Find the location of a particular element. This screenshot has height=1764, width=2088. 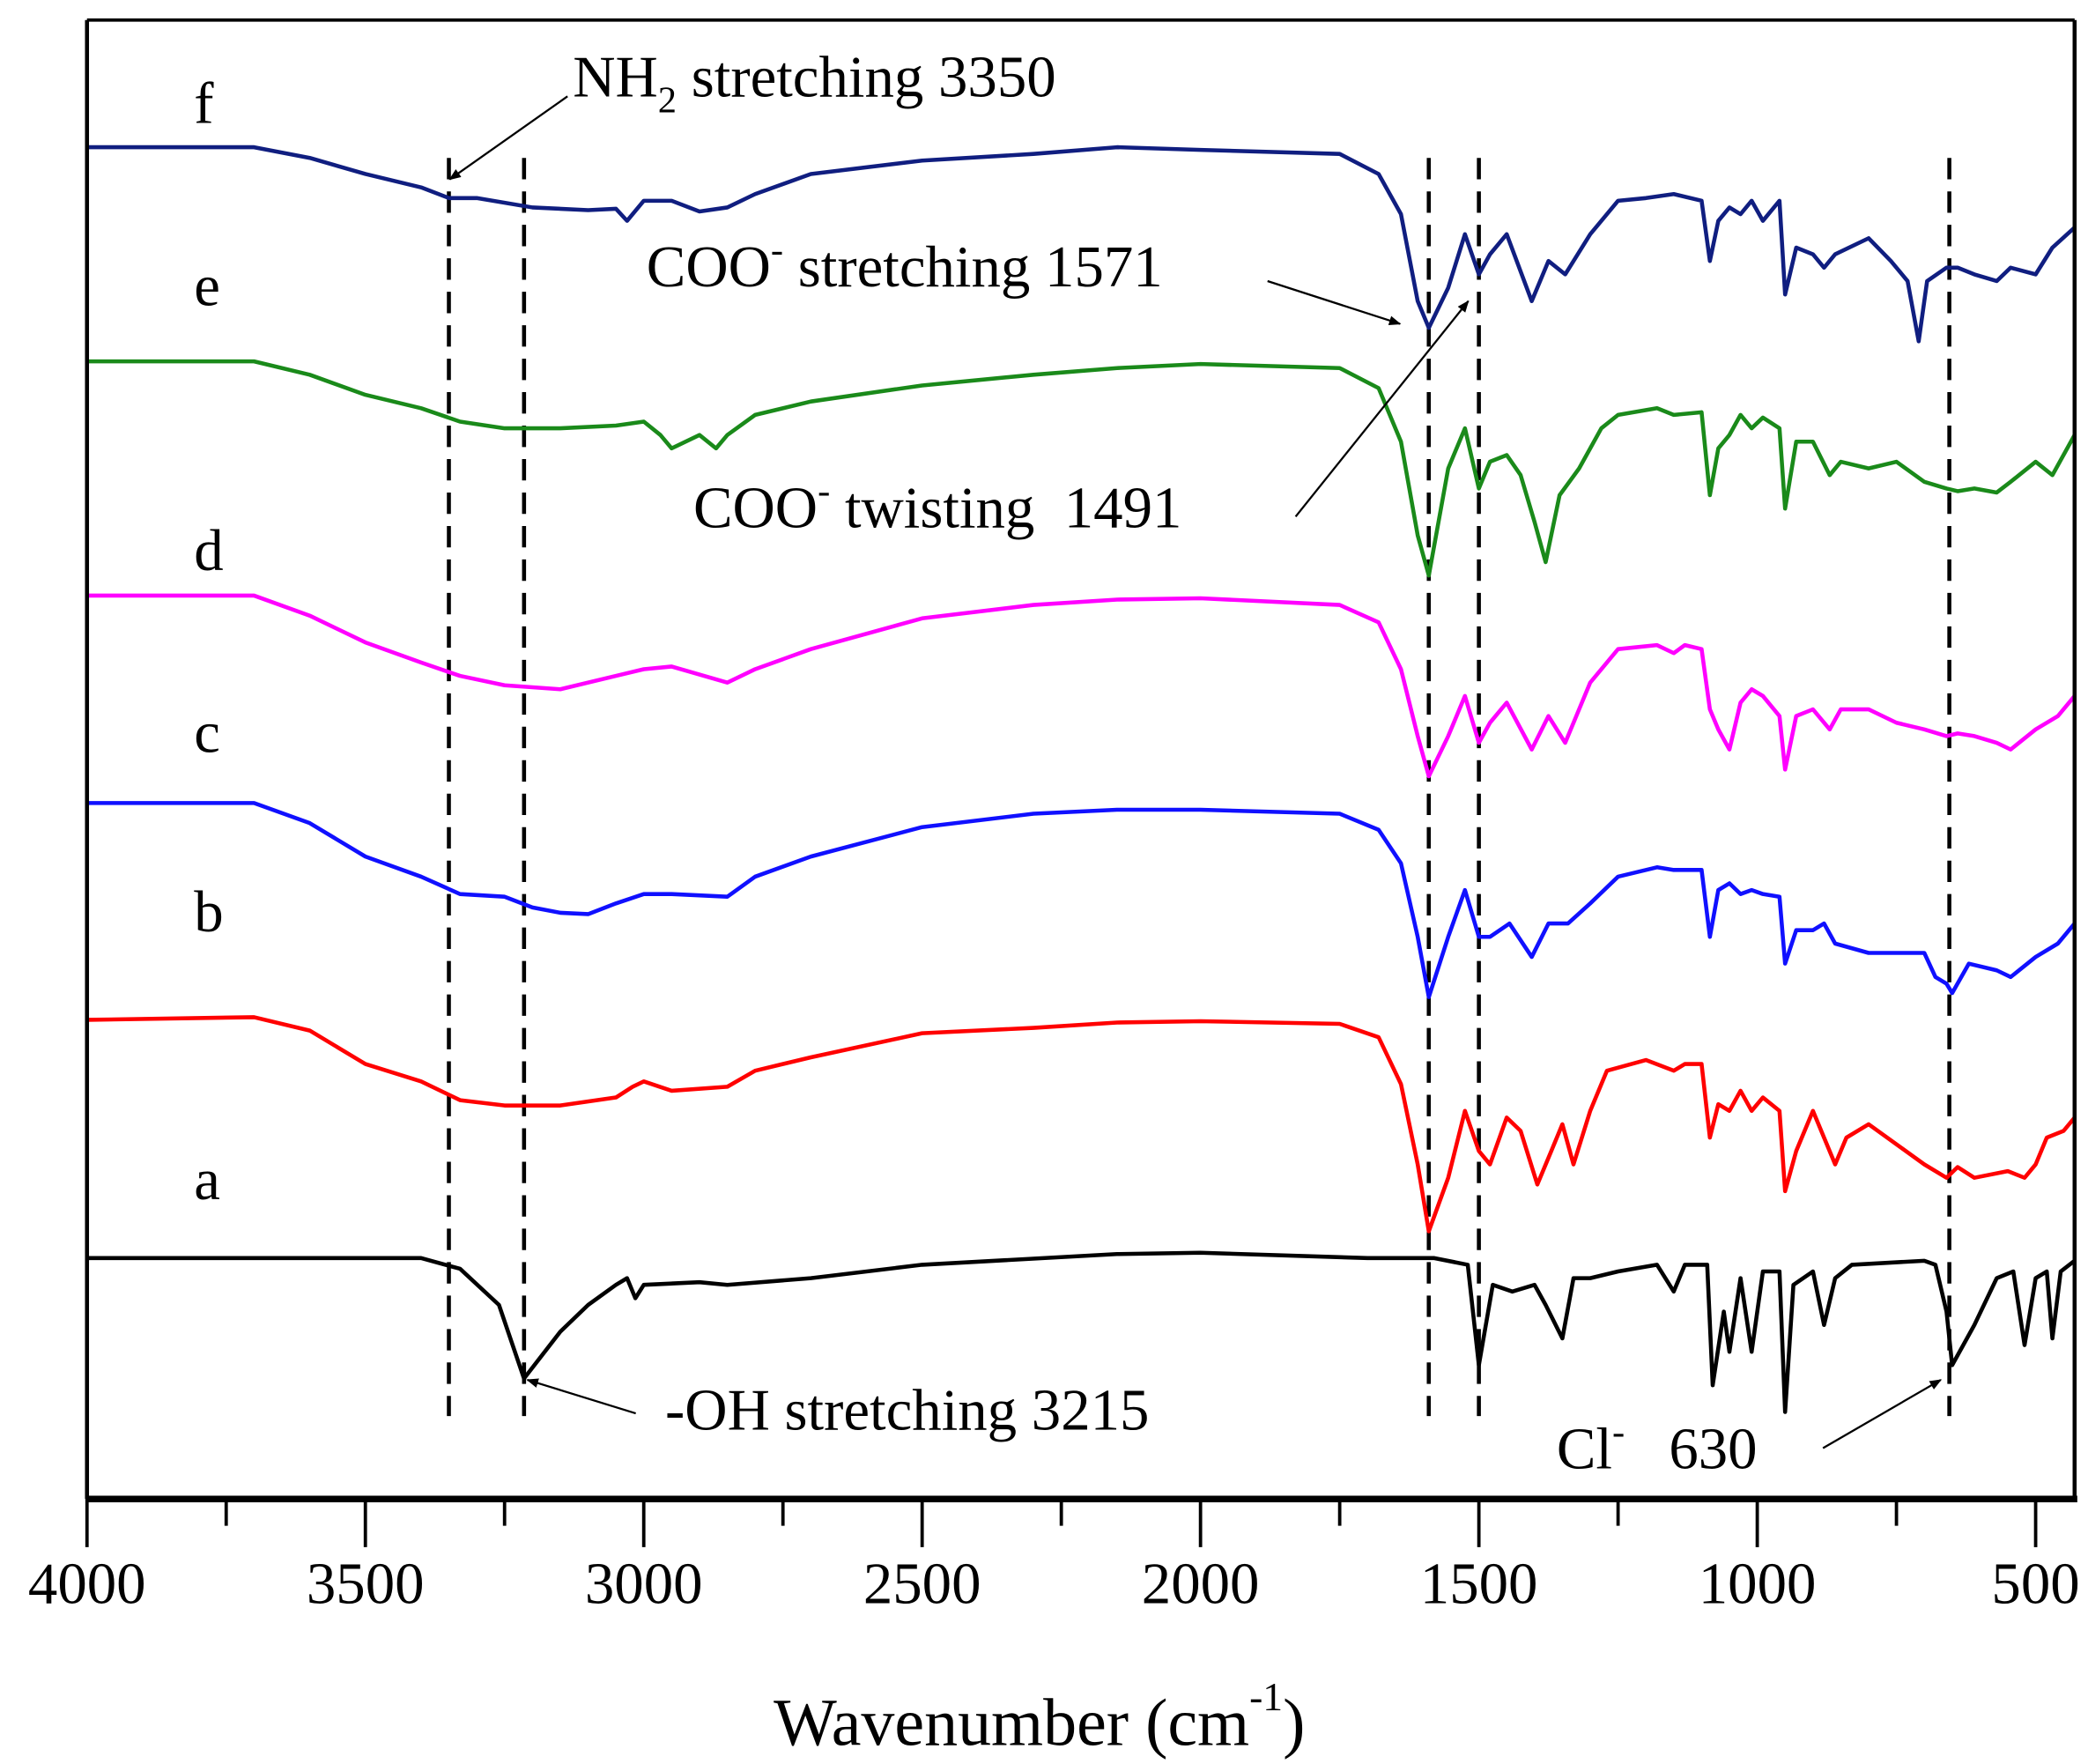

series-label-d: d is located at coordinates (208, 550).